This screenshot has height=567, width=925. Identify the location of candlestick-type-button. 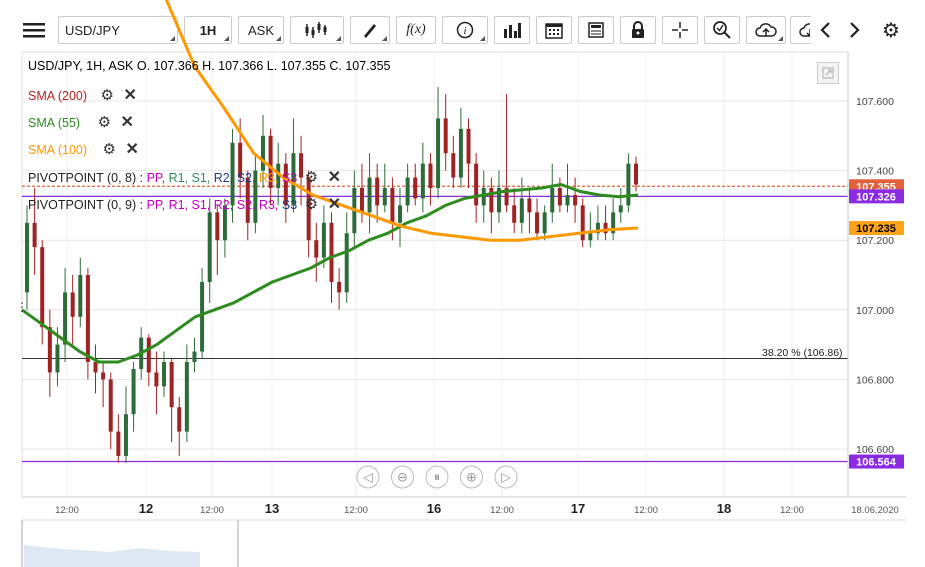
(317, 30).